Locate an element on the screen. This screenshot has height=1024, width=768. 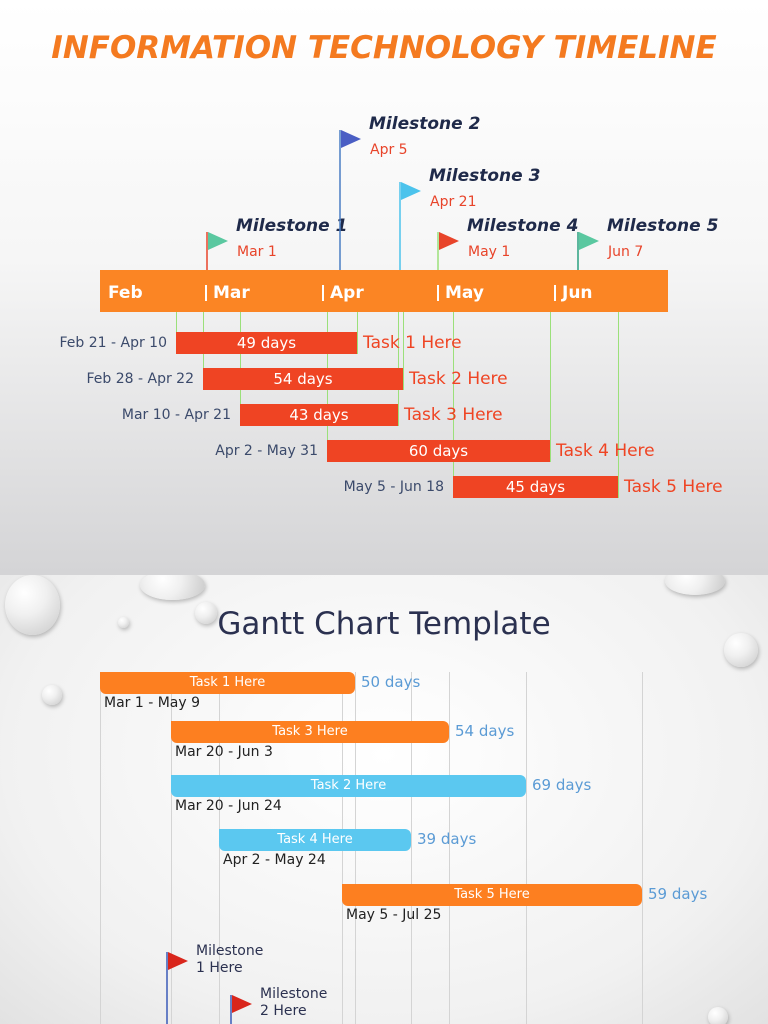
task-bar: Task 5 Here is located at coordinates (492, 895).